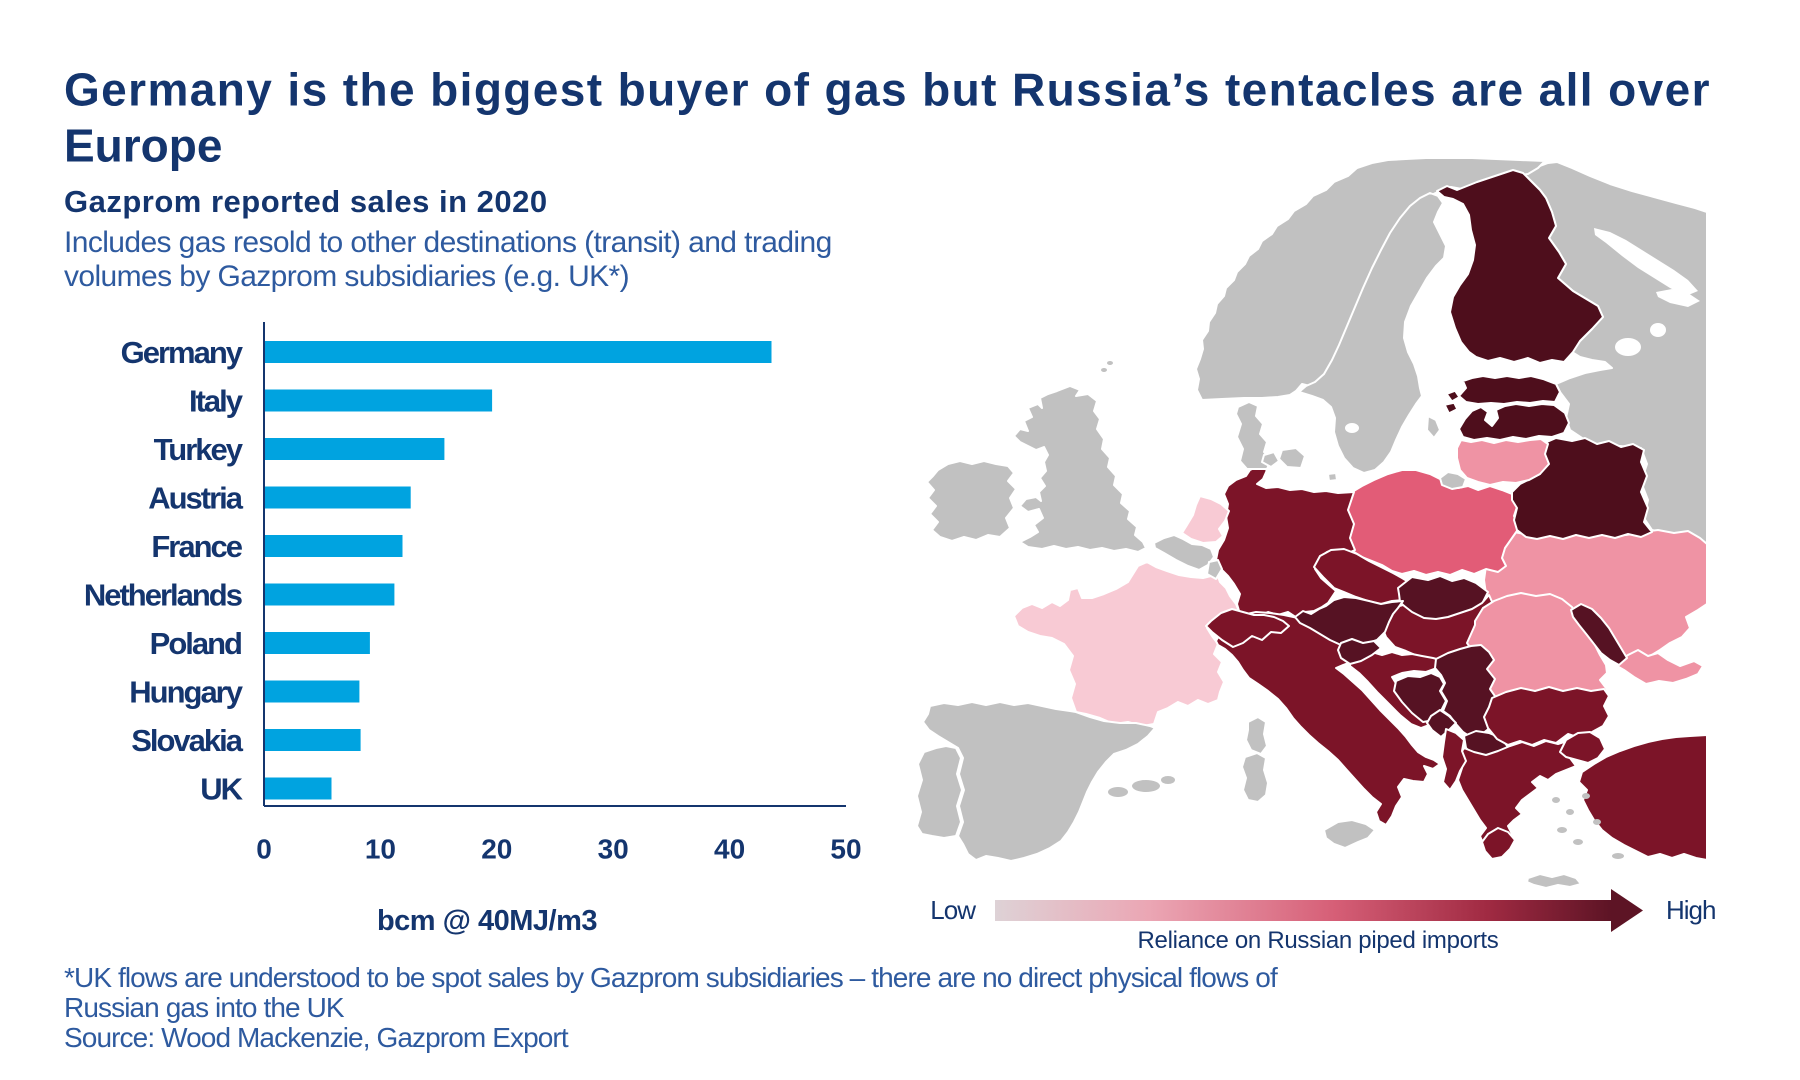  Describe the element at coordinates (729, 849) in the screenshot. I see `svg-text: 40` at that location.